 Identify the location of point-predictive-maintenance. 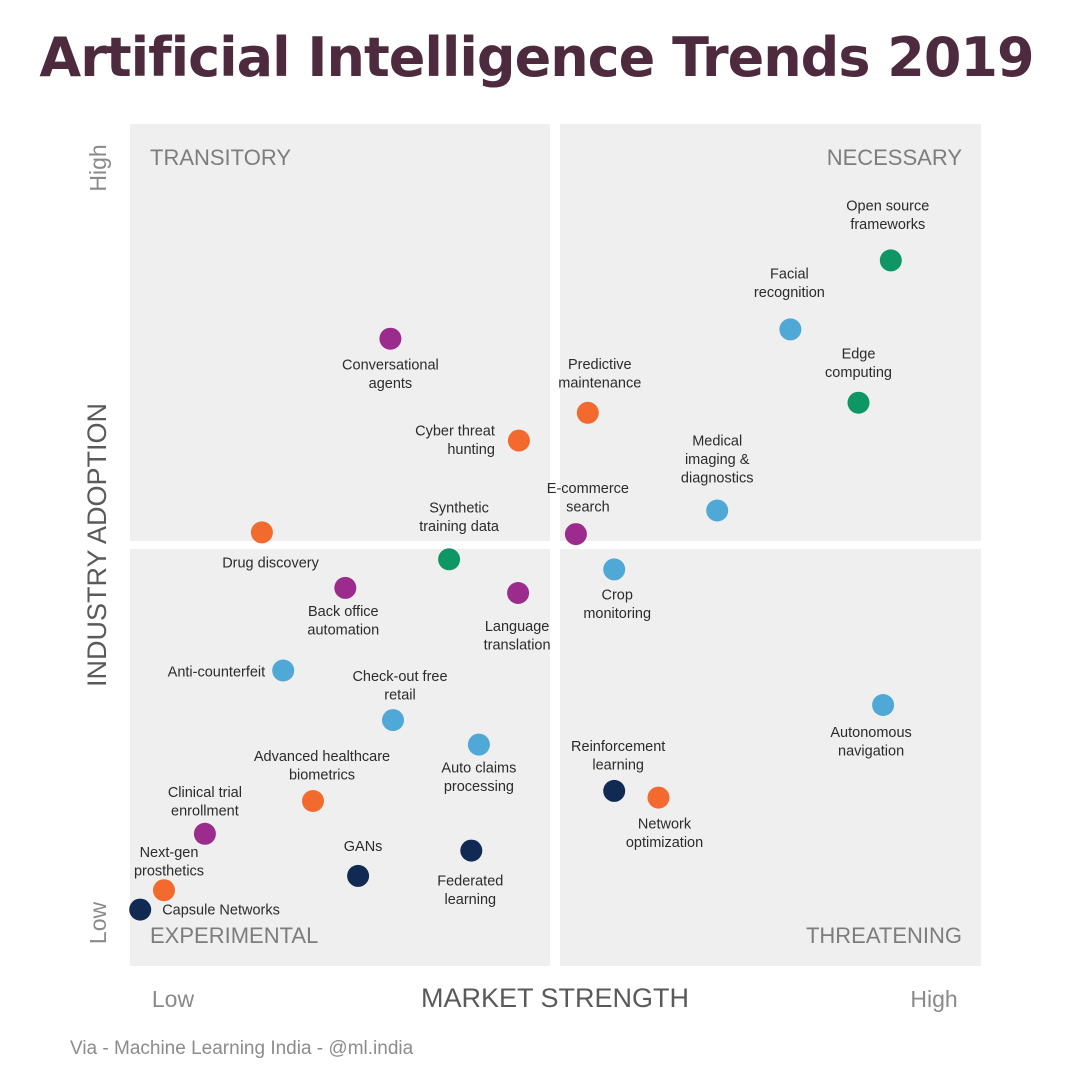
(587, 412).